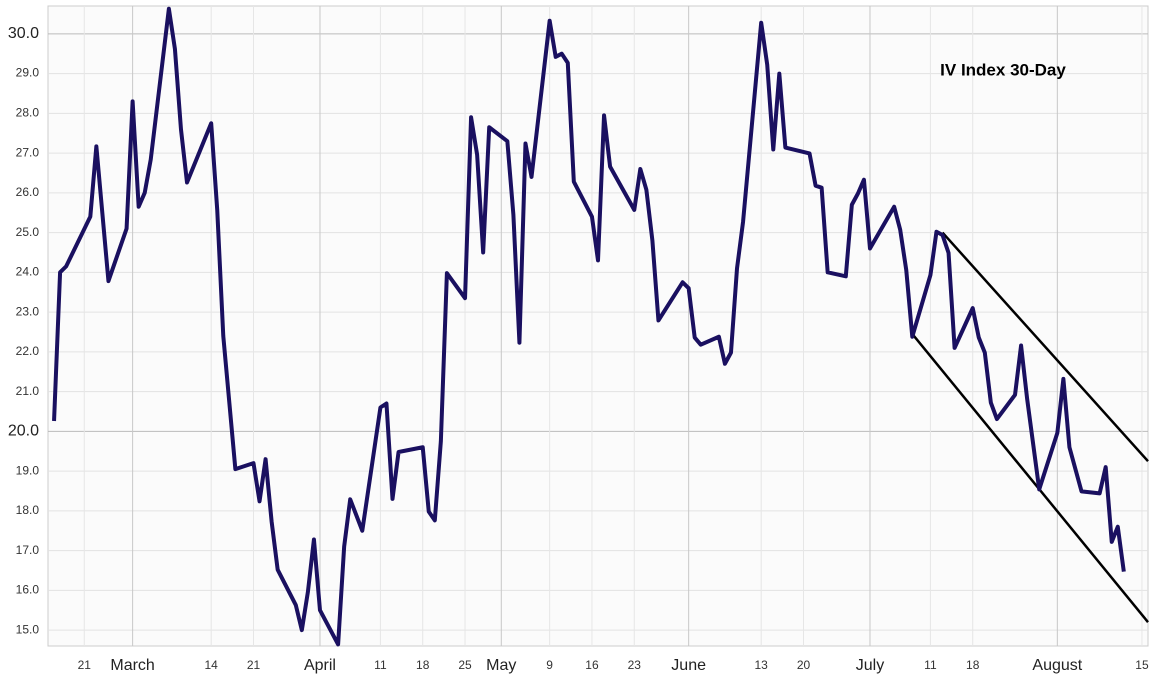  I want to click on y-tick-label: 28.0, so click(28, 113).